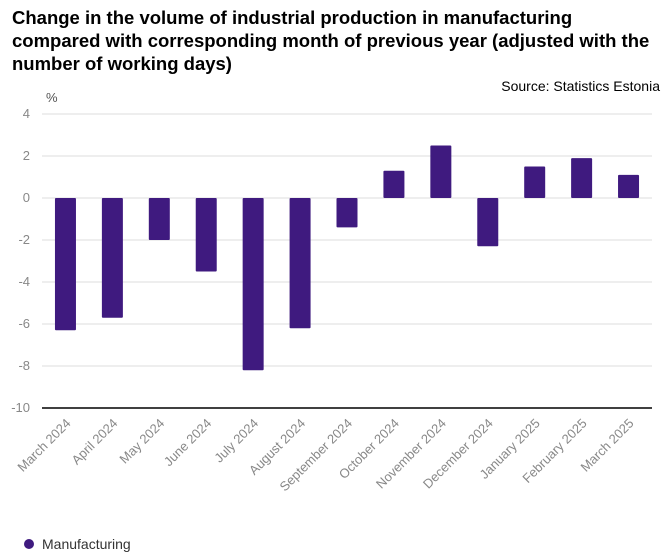 The image size is (672, 560). Describe the element at coordinates (188, 443) in the screenshot. I see `x-tick-label: June 2024` at that location.